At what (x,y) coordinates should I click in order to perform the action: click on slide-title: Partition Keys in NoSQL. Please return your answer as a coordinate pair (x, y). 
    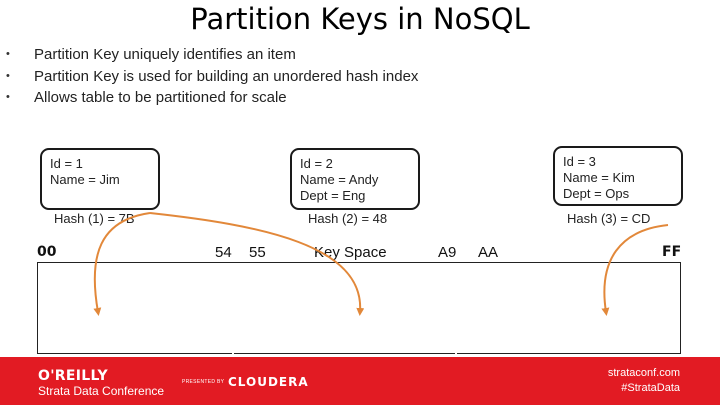
    Looking at the image, I should click on (360, 19).